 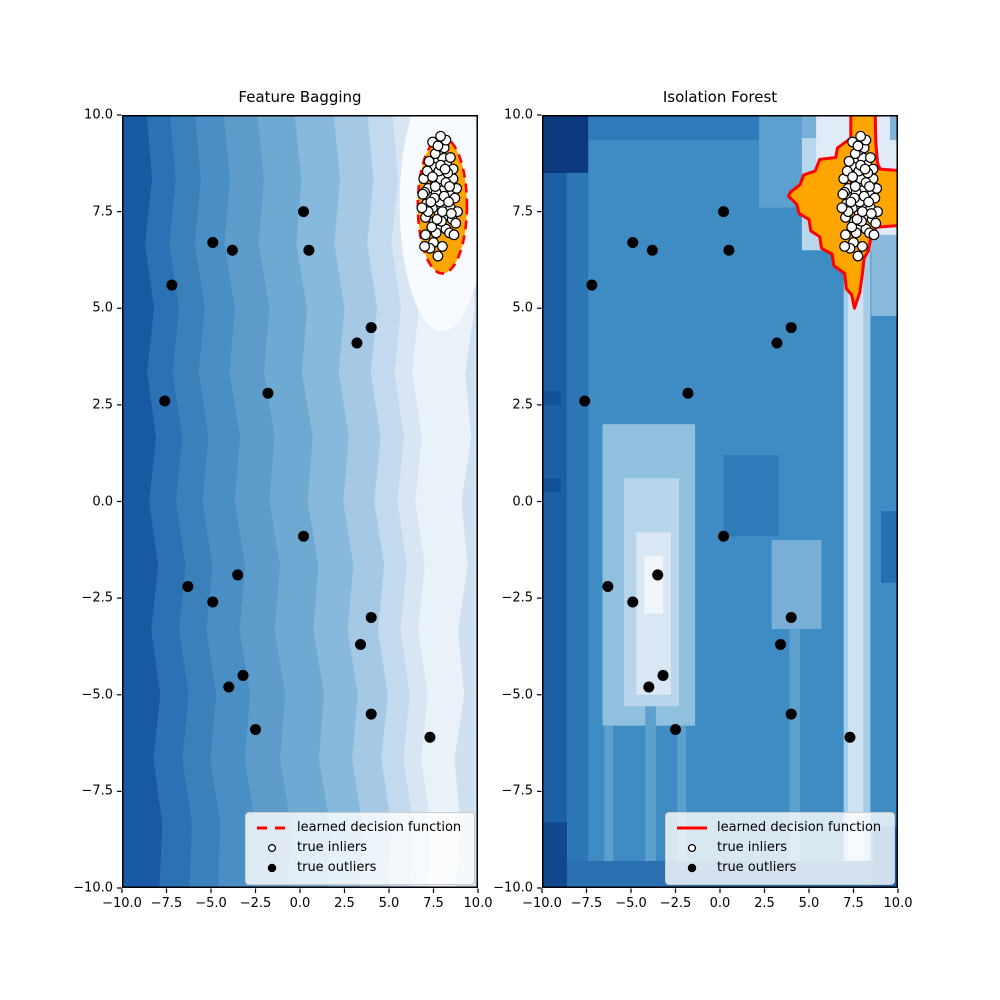 What do you see at coordinates (97, 791) in the screenshot?
I see `y-tick-label: −7.5` at bounding box center [97, 791].